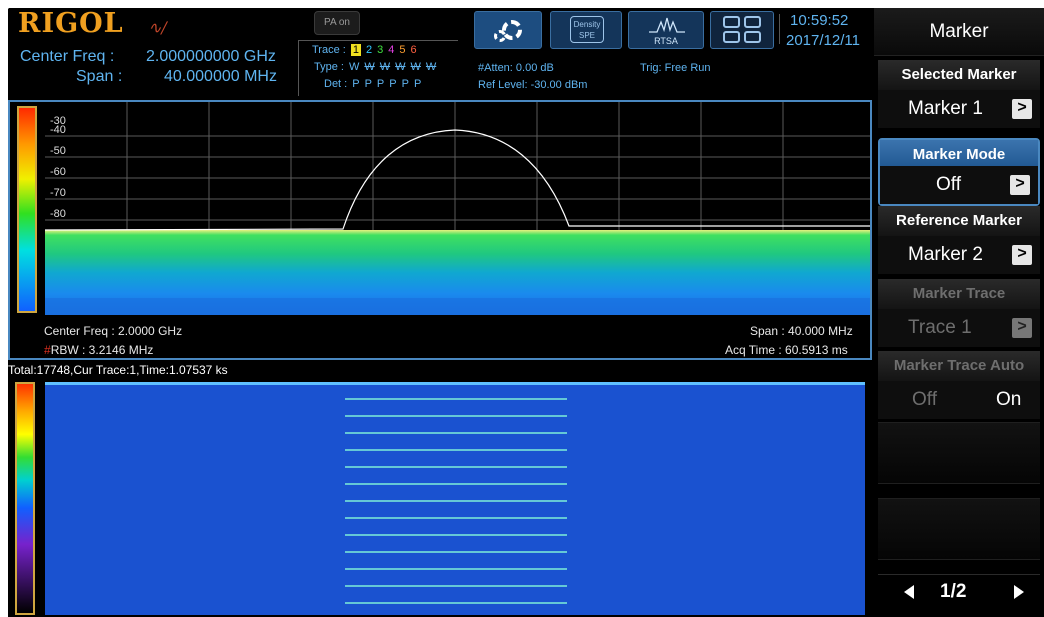  What do you see at coordinates (393, 84) in the screenshot?
I see `trace-det-4: P` at bounding box center [393, 84].